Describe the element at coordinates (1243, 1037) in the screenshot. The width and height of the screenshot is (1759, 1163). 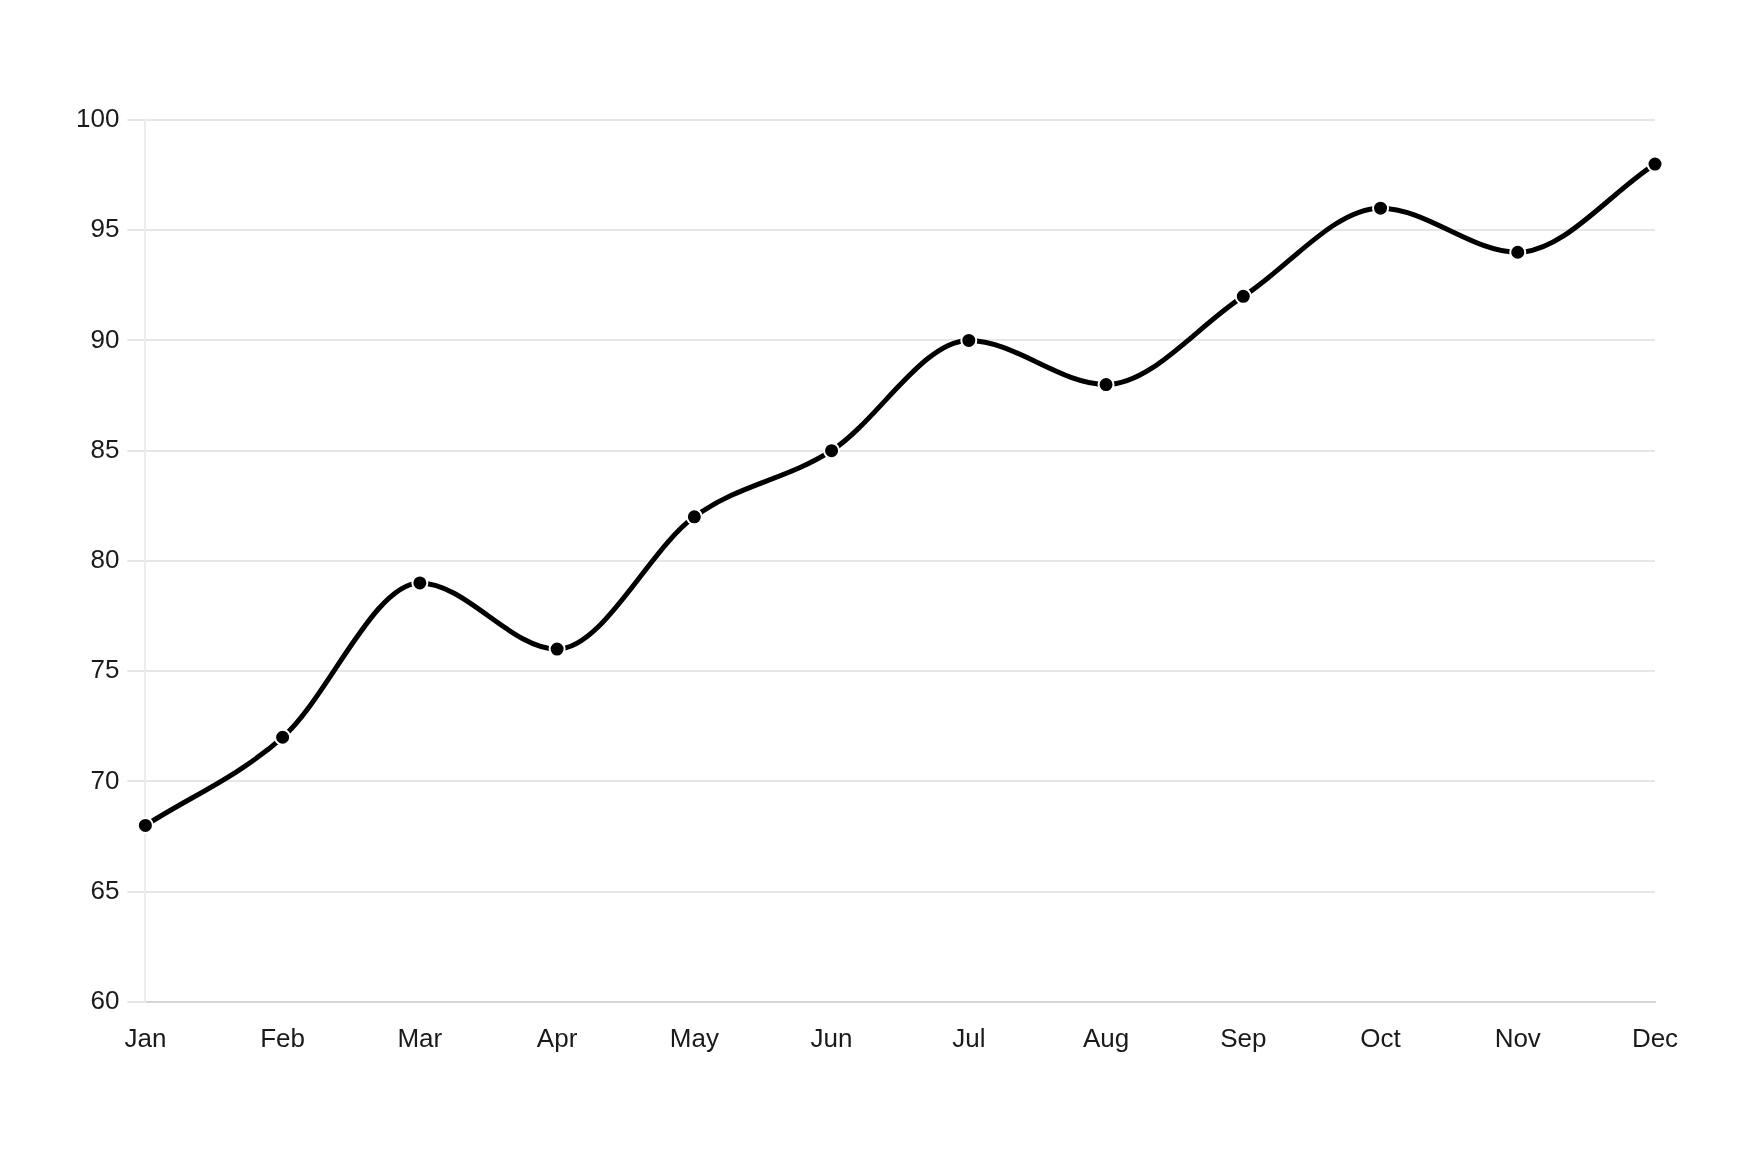
I see `x-tick-label: Sep` at that location.